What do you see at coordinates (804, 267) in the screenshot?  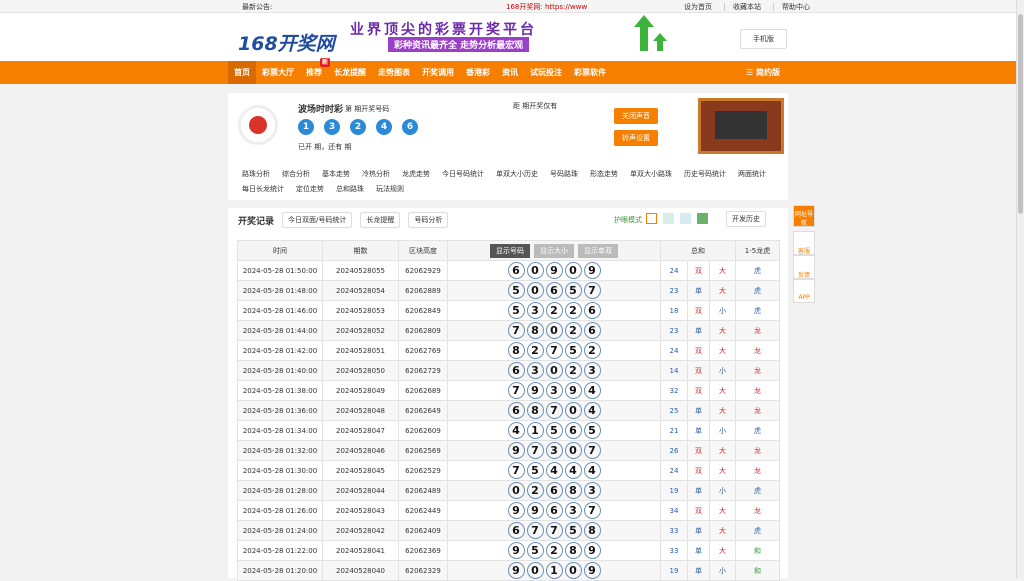 I see `sidebar-item: 反馈` at bounding box center [804, 267].